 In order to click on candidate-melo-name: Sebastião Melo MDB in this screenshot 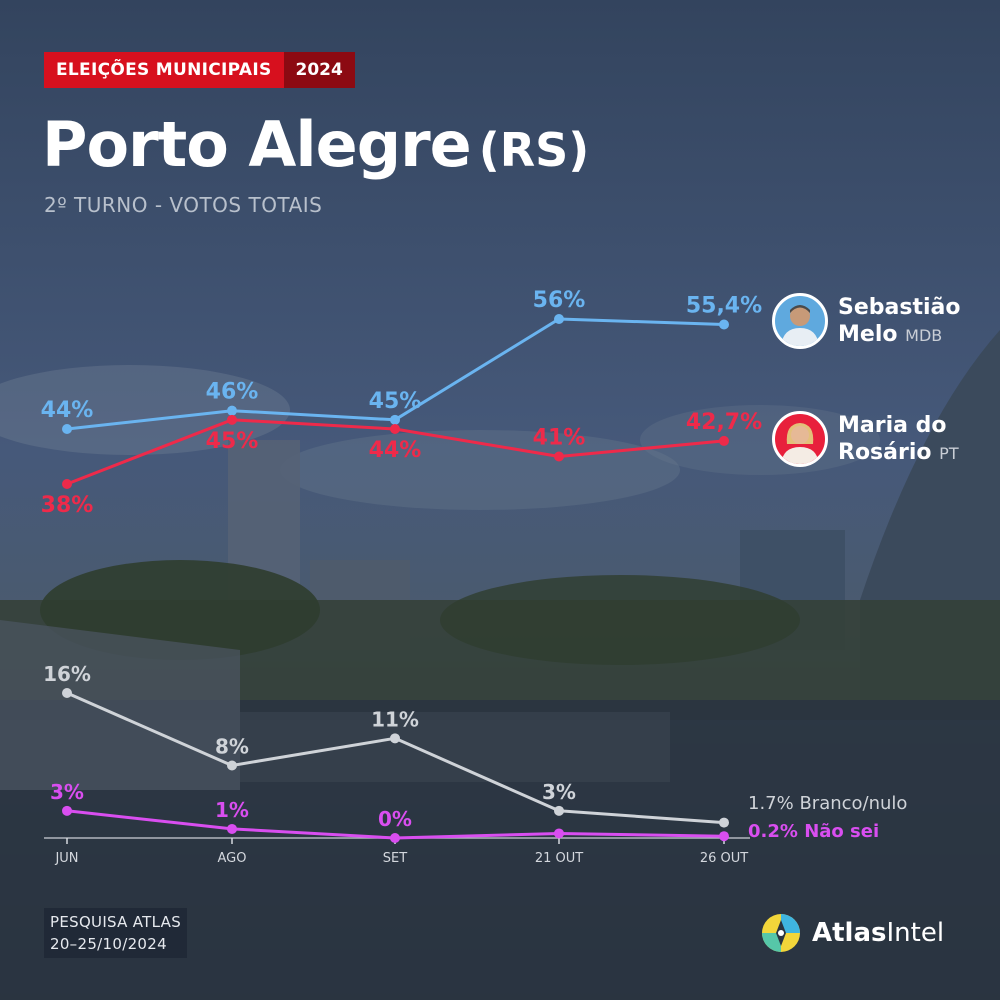, I will do `click(899, 320)`.